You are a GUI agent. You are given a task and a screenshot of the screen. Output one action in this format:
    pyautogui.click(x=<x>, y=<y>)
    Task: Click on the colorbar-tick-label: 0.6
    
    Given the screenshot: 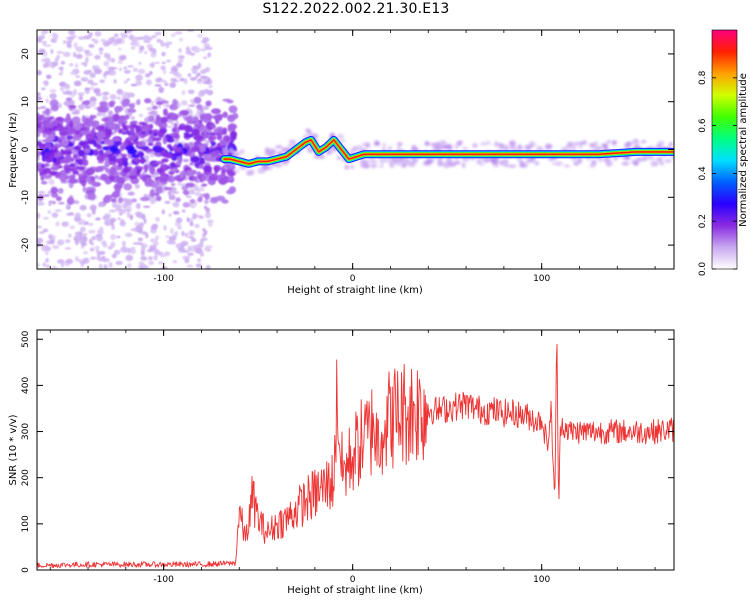 What is the action you would take?
    pyautogui.click(x=703, y=125)
    